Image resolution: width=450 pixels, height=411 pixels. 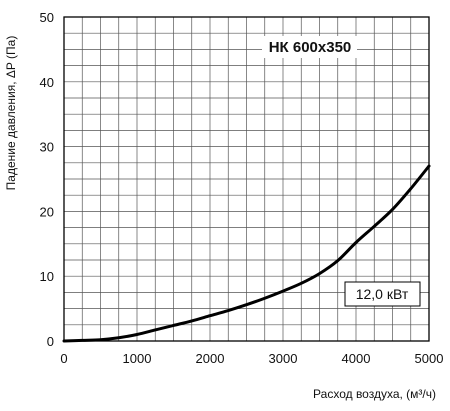 I want to click on y-tick-label: 10, so click(x=47, y=276).